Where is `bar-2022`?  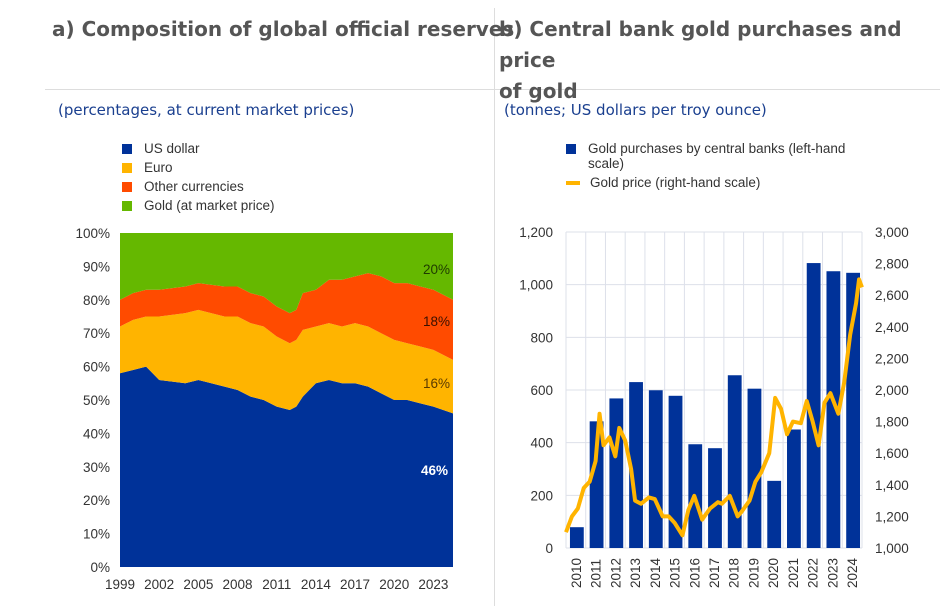 bar-2022 is located at coordinates (813, 405).